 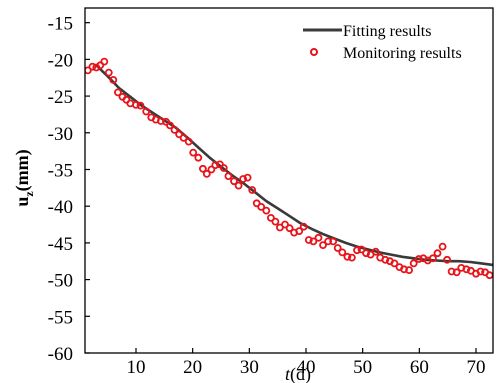 I want to click on legend-label-monitoring: Monitoring results, so click(x=402, y=53).